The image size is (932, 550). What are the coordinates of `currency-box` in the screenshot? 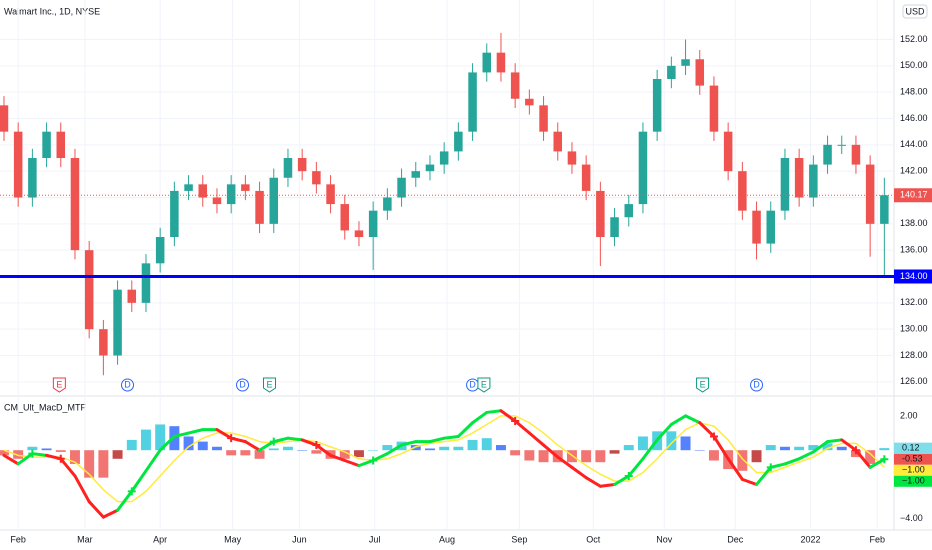 It's located at (915, 11).